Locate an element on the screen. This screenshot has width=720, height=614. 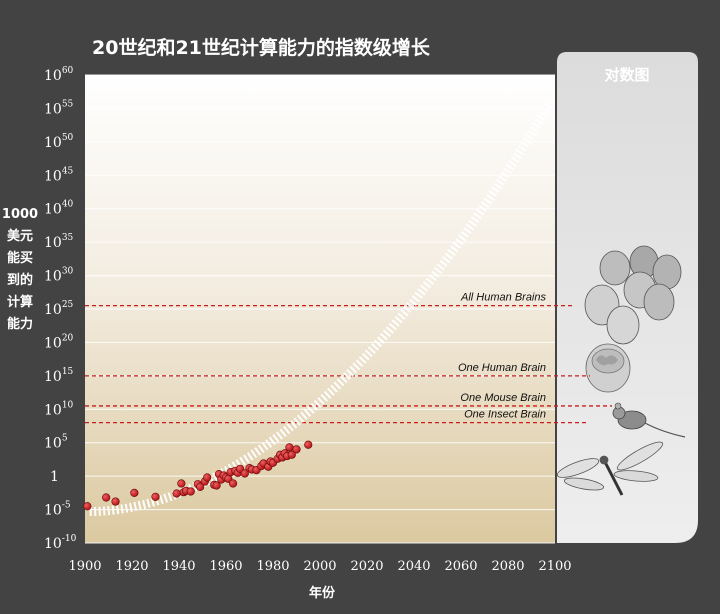
x-tick-label: 1920 is located at coordinates (131, 566).